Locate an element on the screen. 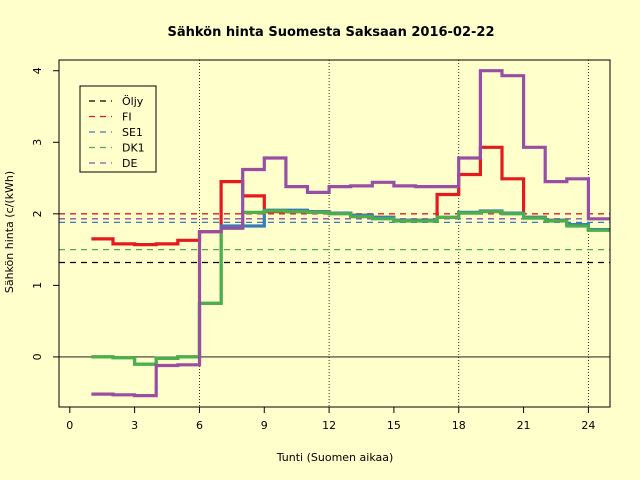  y-axis-label: Sähkön hinta (c/(kWh) is located at coordinates (9, 232).